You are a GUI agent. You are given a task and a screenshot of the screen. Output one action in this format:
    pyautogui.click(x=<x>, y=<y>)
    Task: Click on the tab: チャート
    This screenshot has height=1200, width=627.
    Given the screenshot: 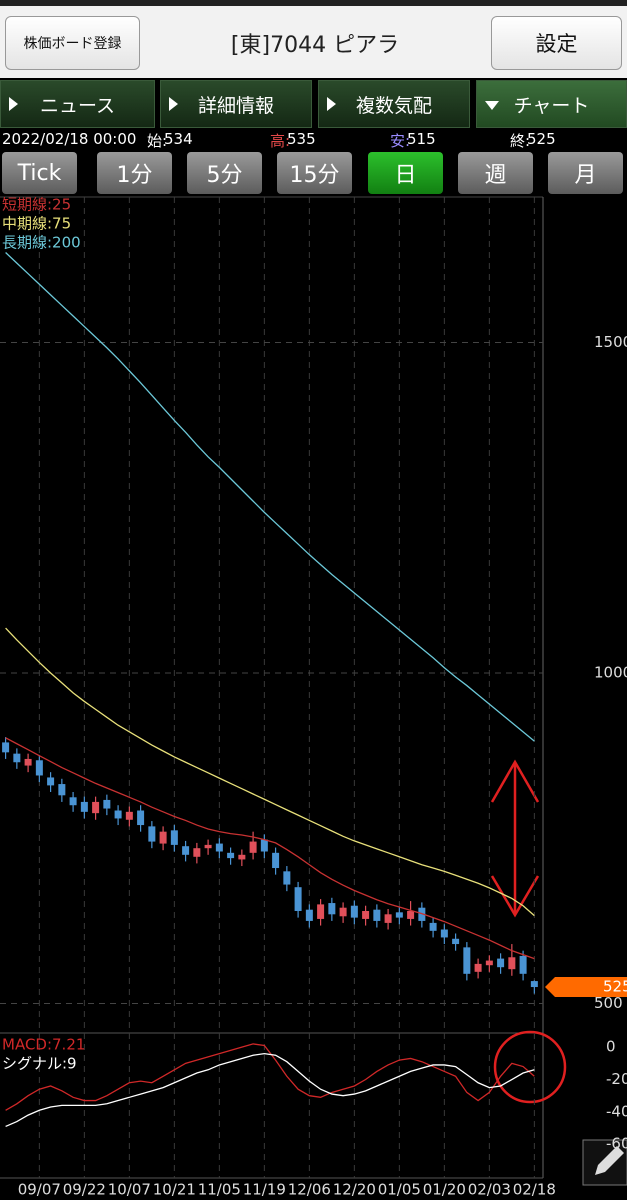 What is the action you would take?
    pyautogui.click(x=551, y=104)
    